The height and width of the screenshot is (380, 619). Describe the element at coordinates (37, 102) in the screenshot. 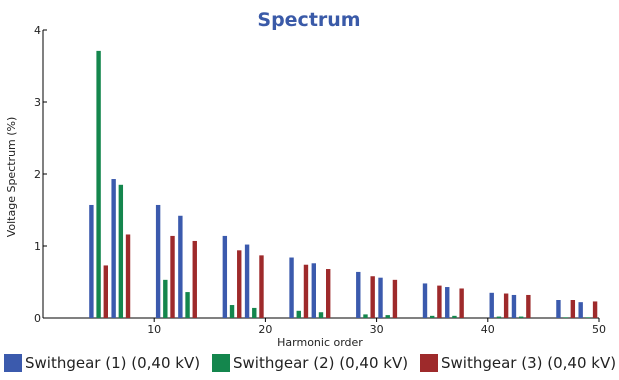

I see `y-tick-label: 3` at that location.